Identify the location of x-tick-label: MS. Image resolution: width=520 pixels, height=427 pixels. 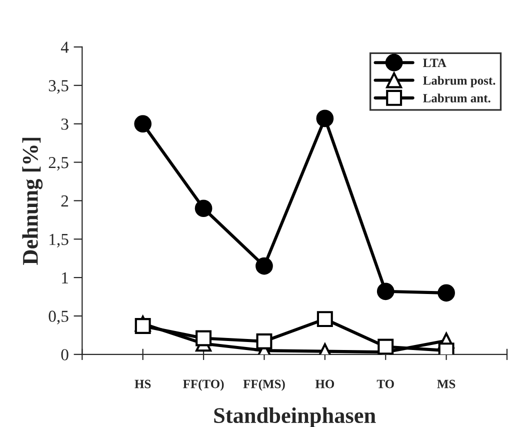
(446, 384).